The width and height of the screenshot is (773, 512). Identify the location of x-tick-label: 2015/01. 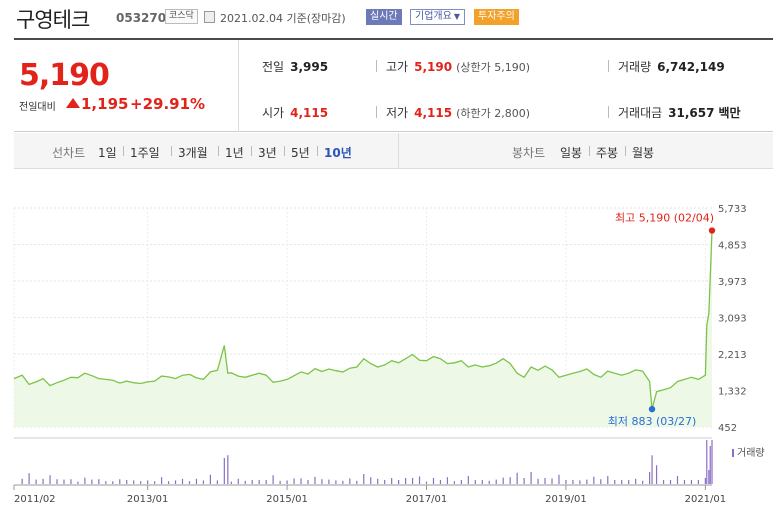
(287, 499).